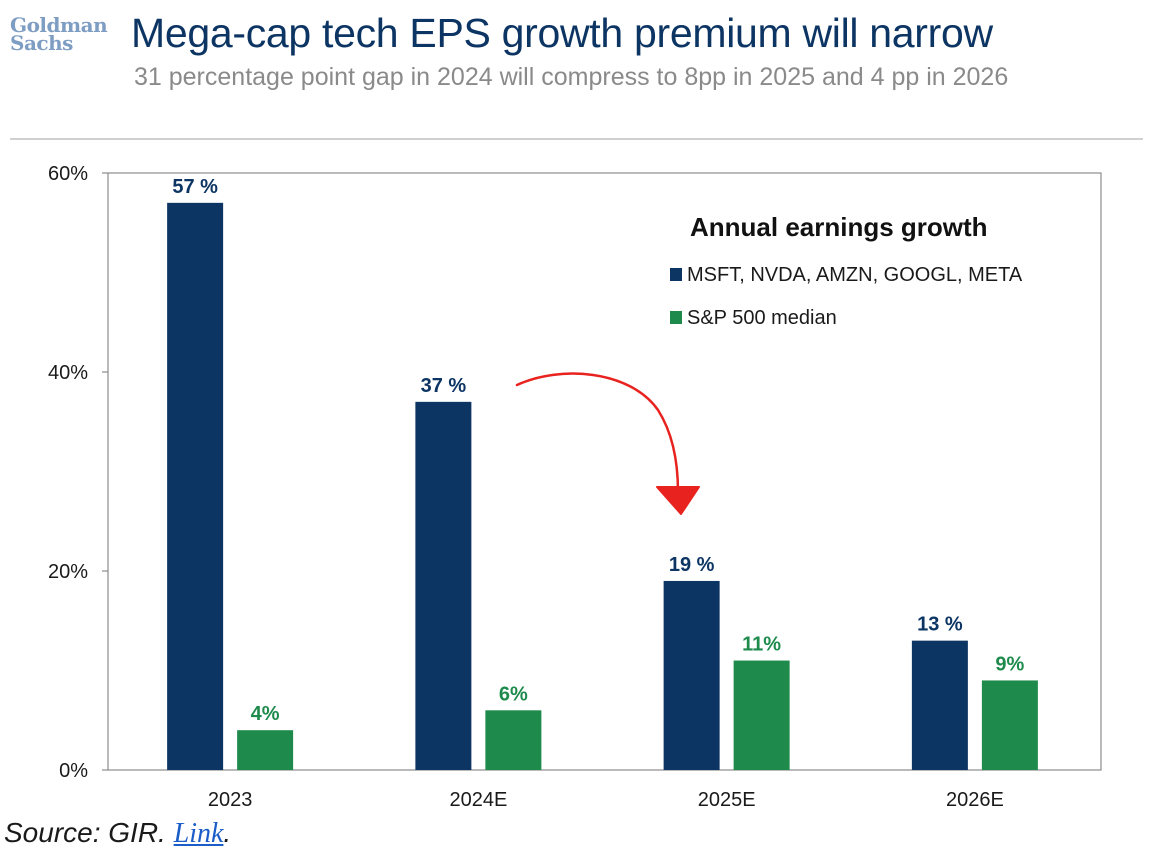  I want to click on data-label-sp500: 6%, so click(513, 694).